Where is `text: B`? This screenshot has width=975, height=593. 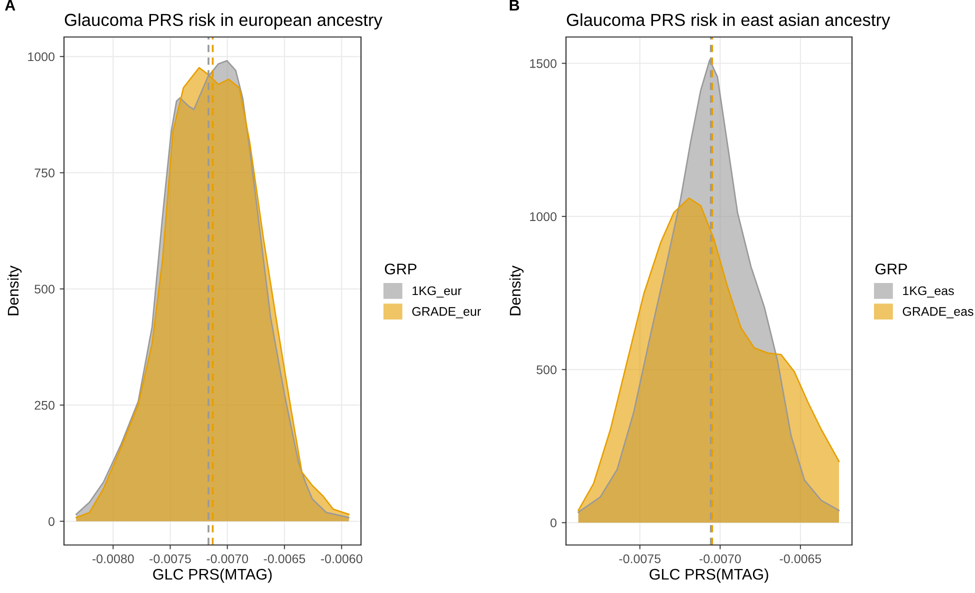 text: B is located at coordinates (515, 5).